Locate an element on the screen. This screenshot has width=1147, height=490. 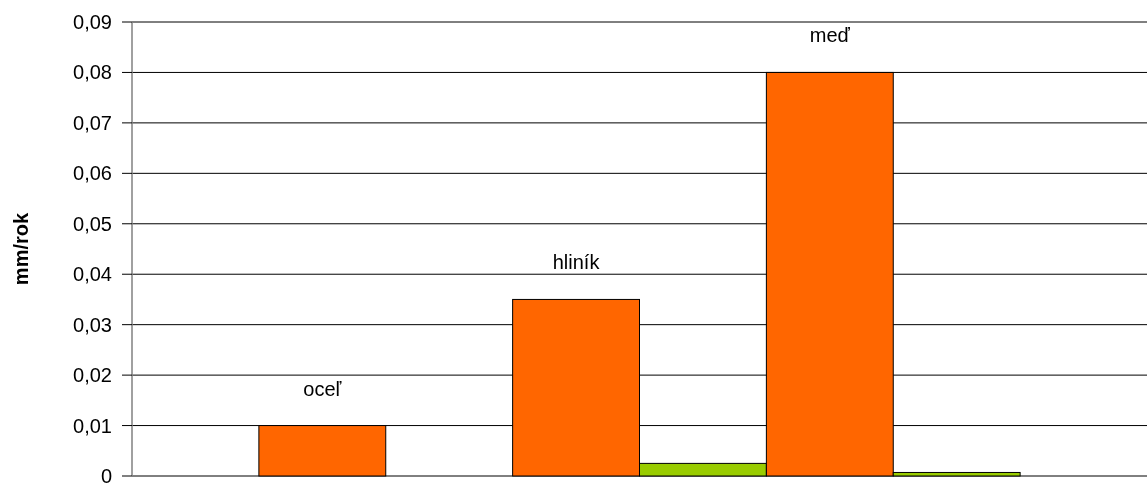
y-tick-label: 0,04 is located at coordinates (92, 274).